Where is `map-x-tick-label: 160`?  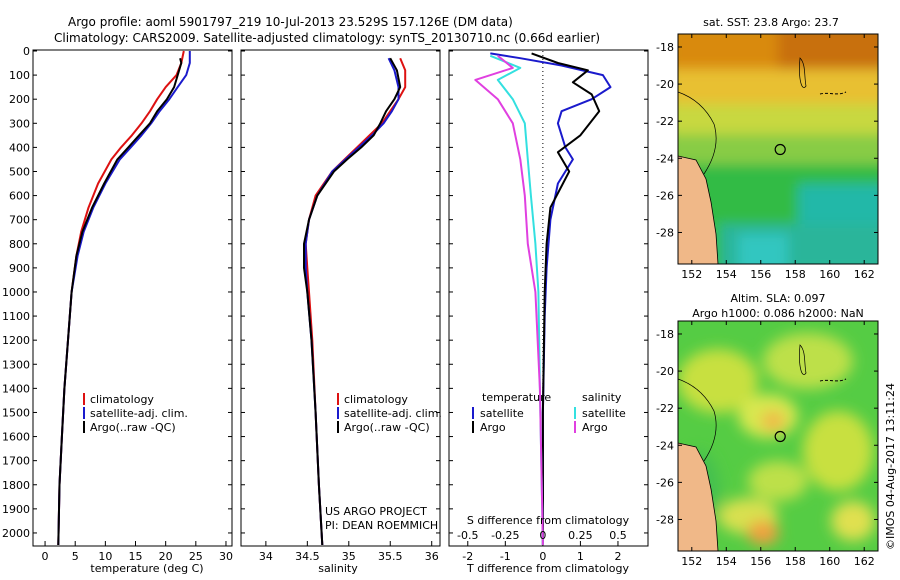 map-x-tick-label: 160 is located at coordinates (829, 274).